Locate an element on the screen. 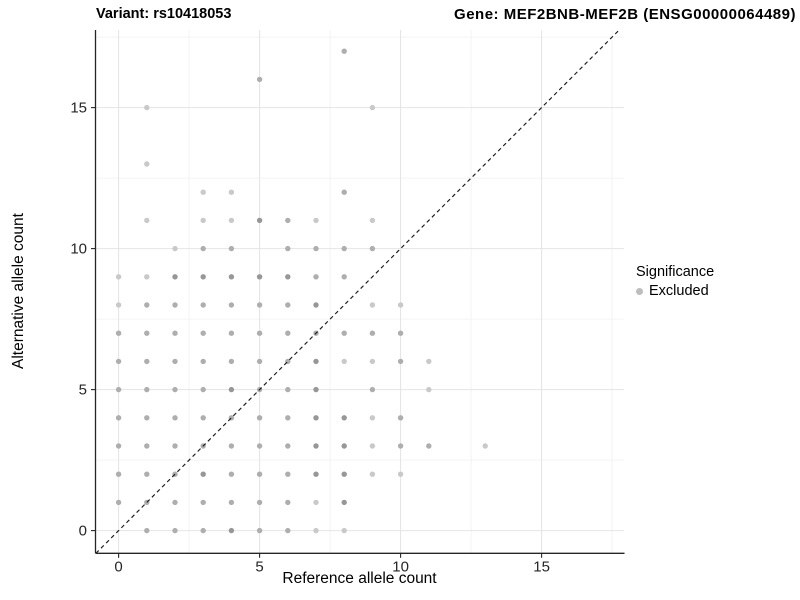 The image size is (800, 600). y-tick-label: 0 is located at coordinates (83, 531).